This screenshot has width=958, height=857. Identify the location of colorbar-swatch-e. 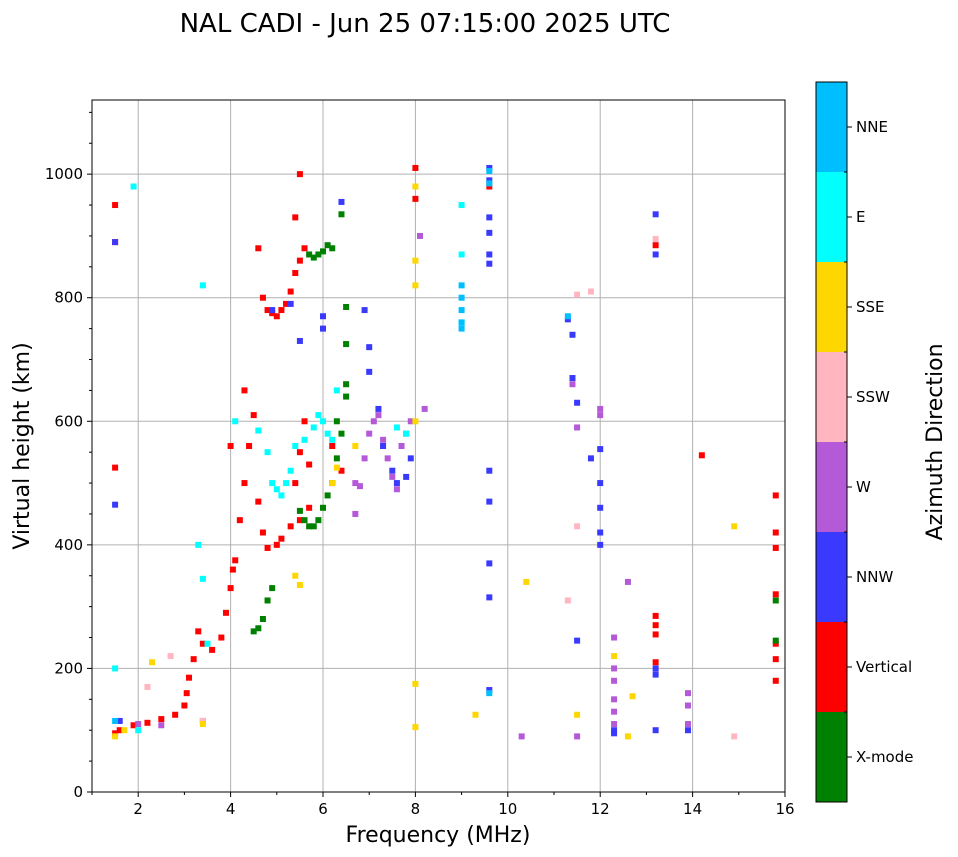
(831, 217).